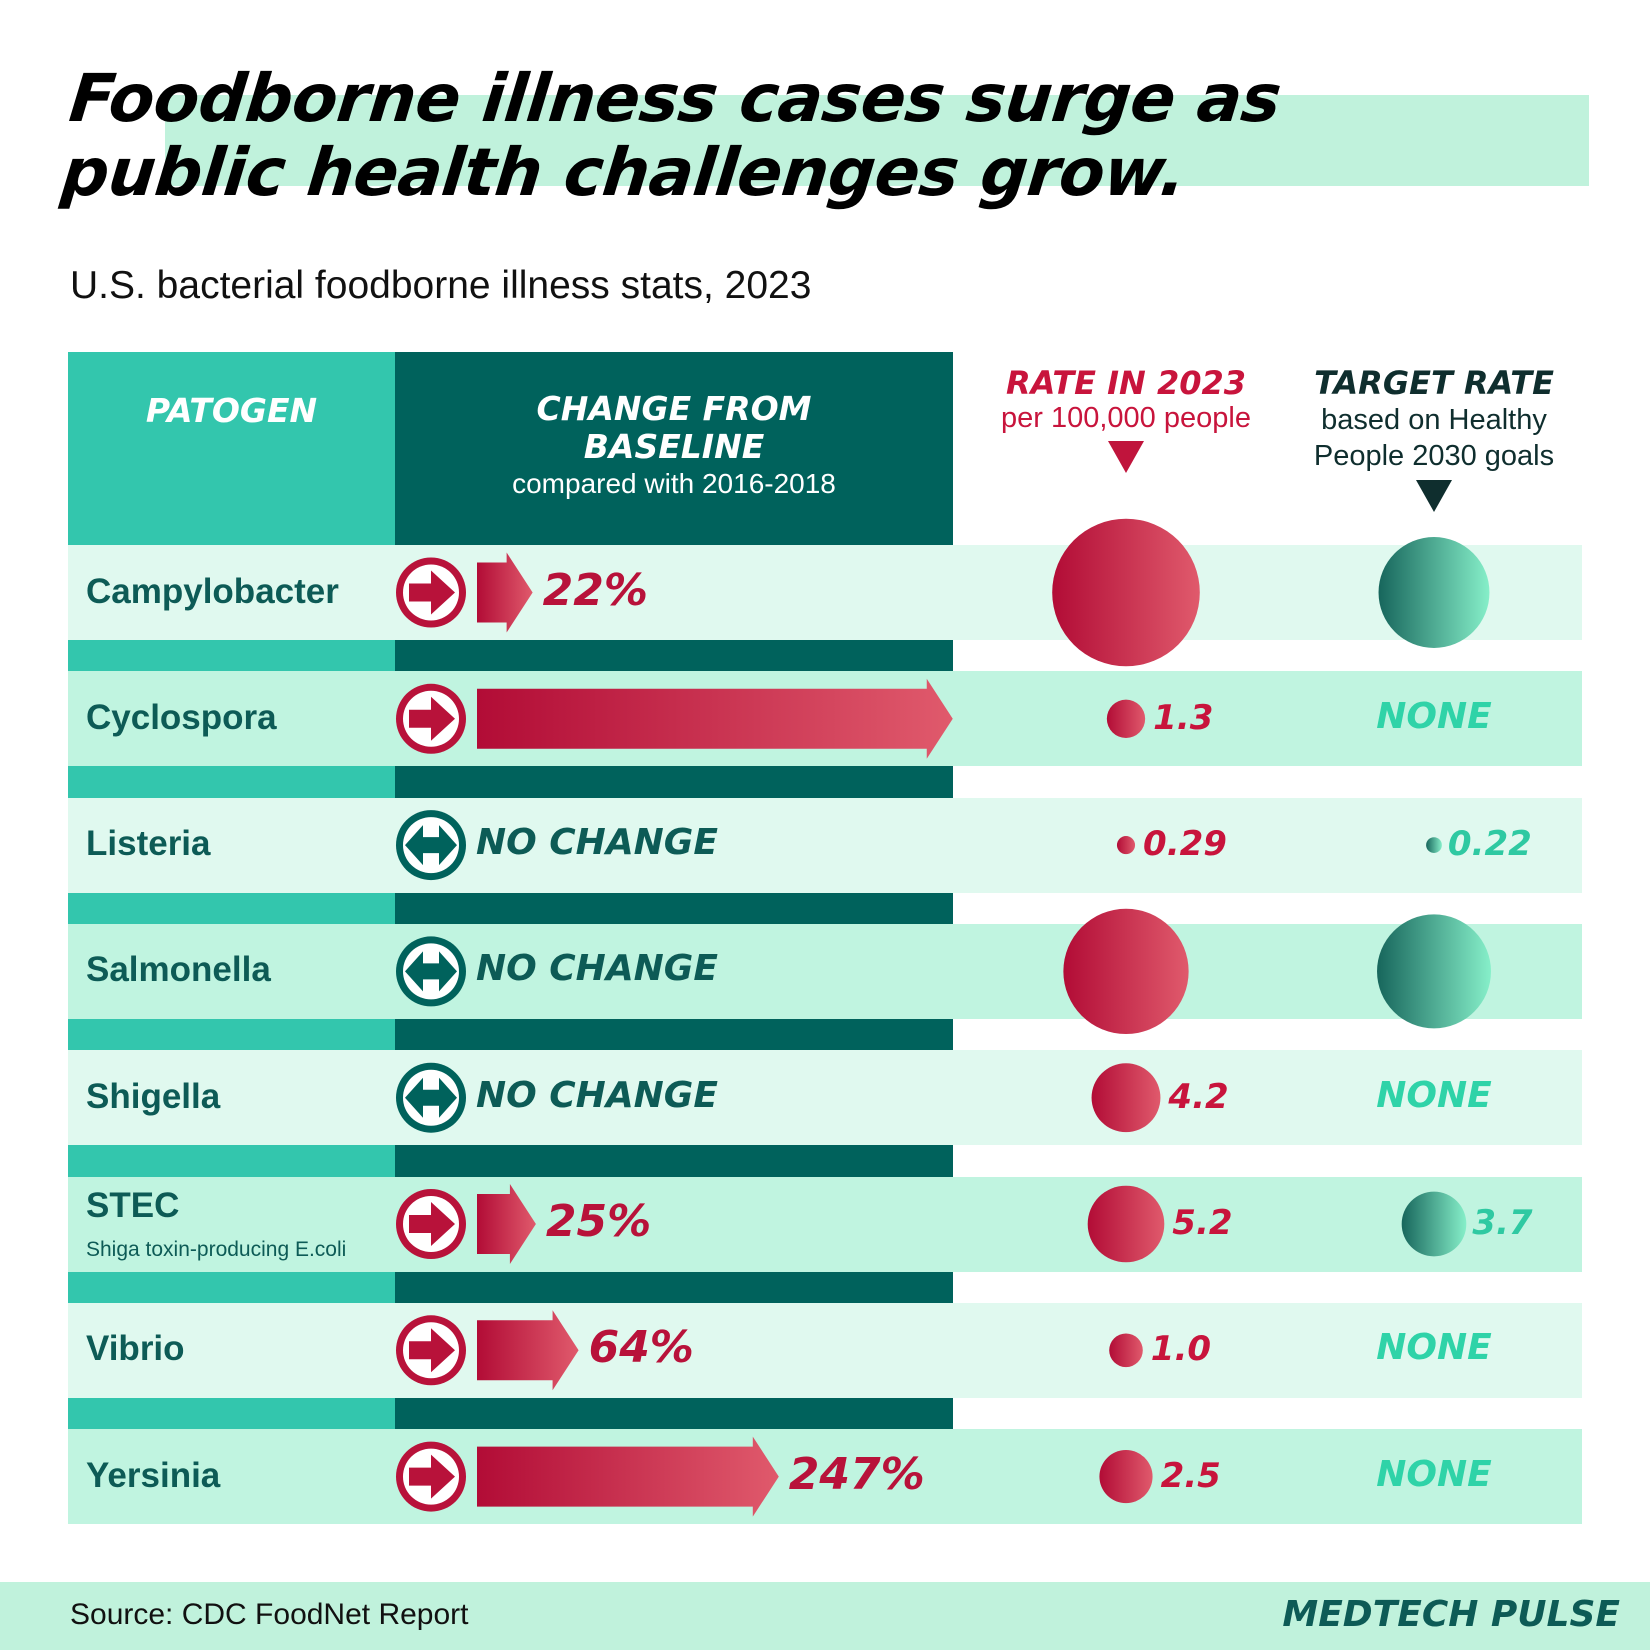 The image size is (1650, 1650). What do you see at coordinates (1126, 383) in the screenshot?
I see `rate-header-title: RATE IN 2023` at bounding box center [1126, 383].